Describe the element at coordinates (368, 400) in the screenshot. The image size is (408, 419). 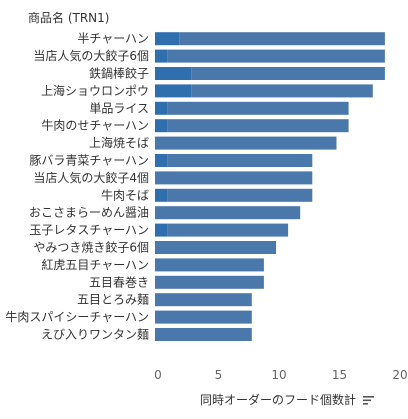
I see `sort-icon` at that location.